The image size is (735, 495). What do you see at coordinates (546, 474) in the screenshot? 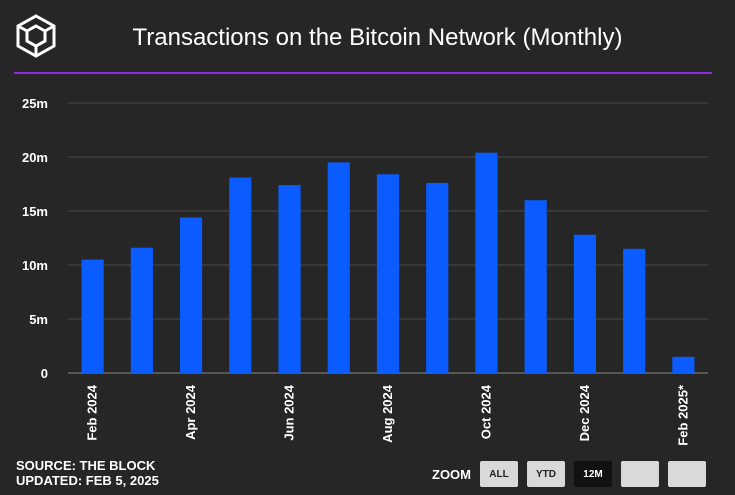
I see `zoom-ytd-button: YTD` at bounding box center [546, 474].